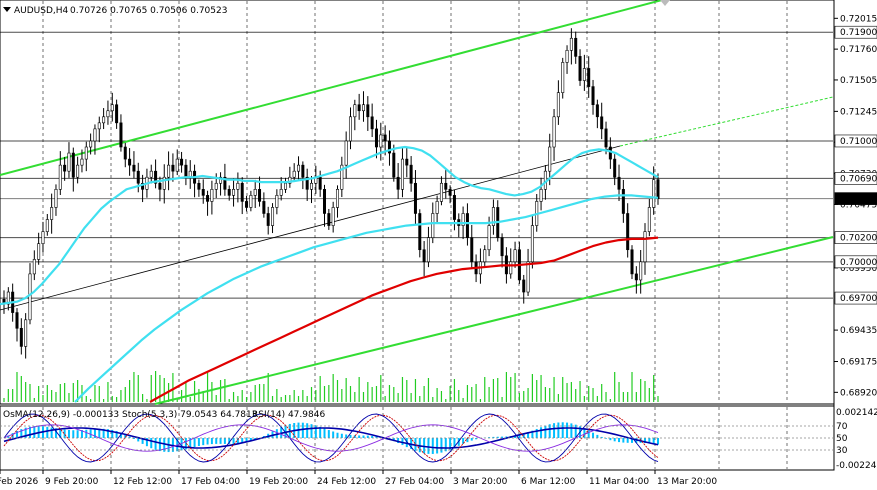  Describe the element at coordinates (858, 205) in the screenshot. I see `price-label: 0.70475` at that location.